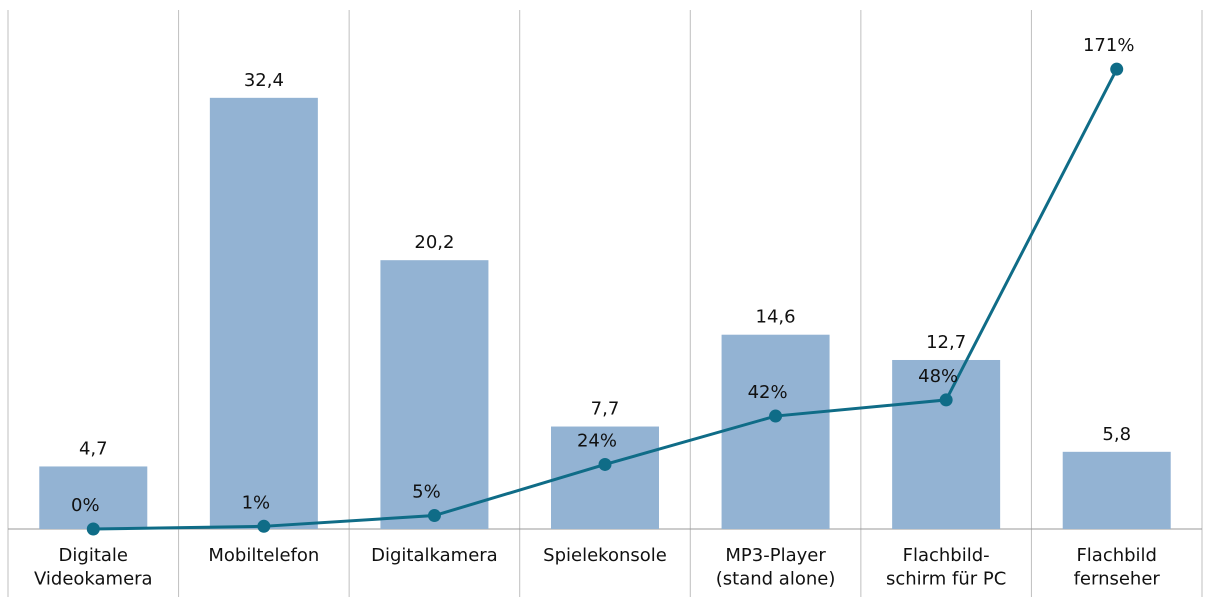 The image size is (1207, 601). Describe the element at coordinates (1108, 45) in the screenshot. I see `line-label: 171%` at that location.